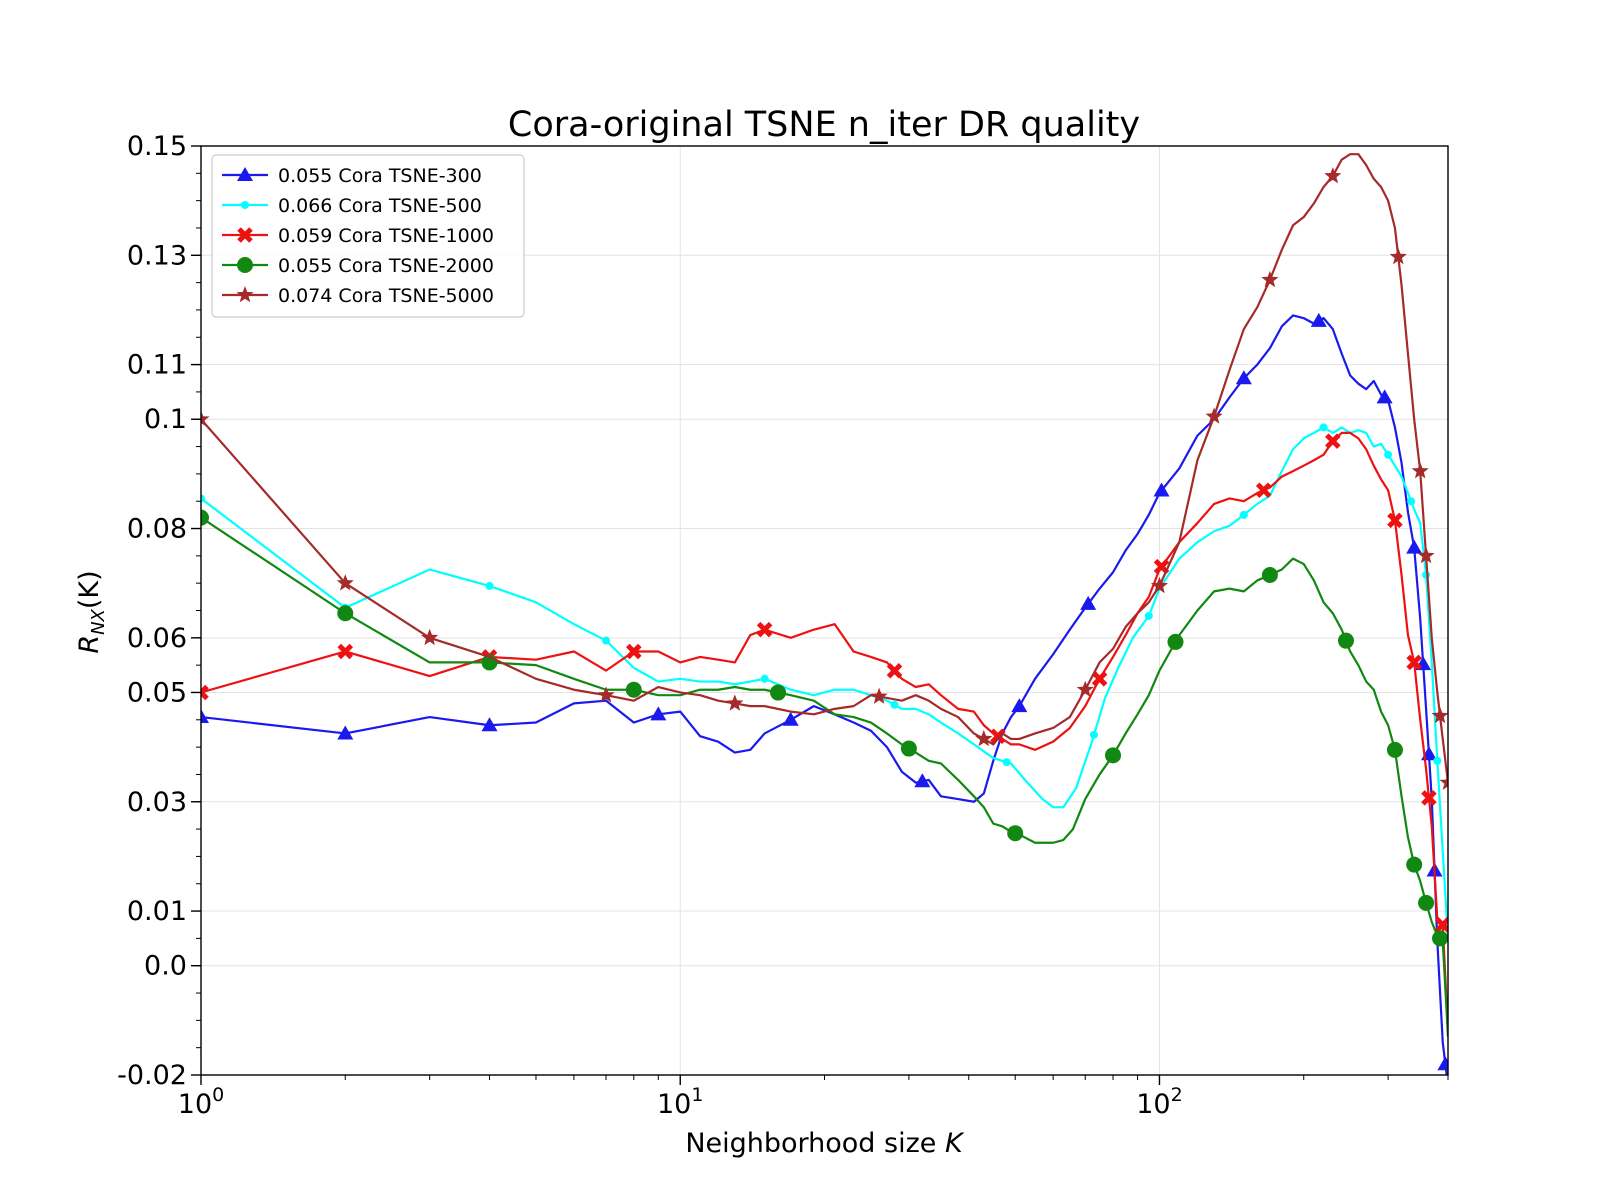 The width and height of the screenshot is (1600, 1200). What do you see at coordinates (386, 266) in the screenshot?
I see `legend-label: 0.055 Cora TSNE-2000` at bounding box center [386, 266].